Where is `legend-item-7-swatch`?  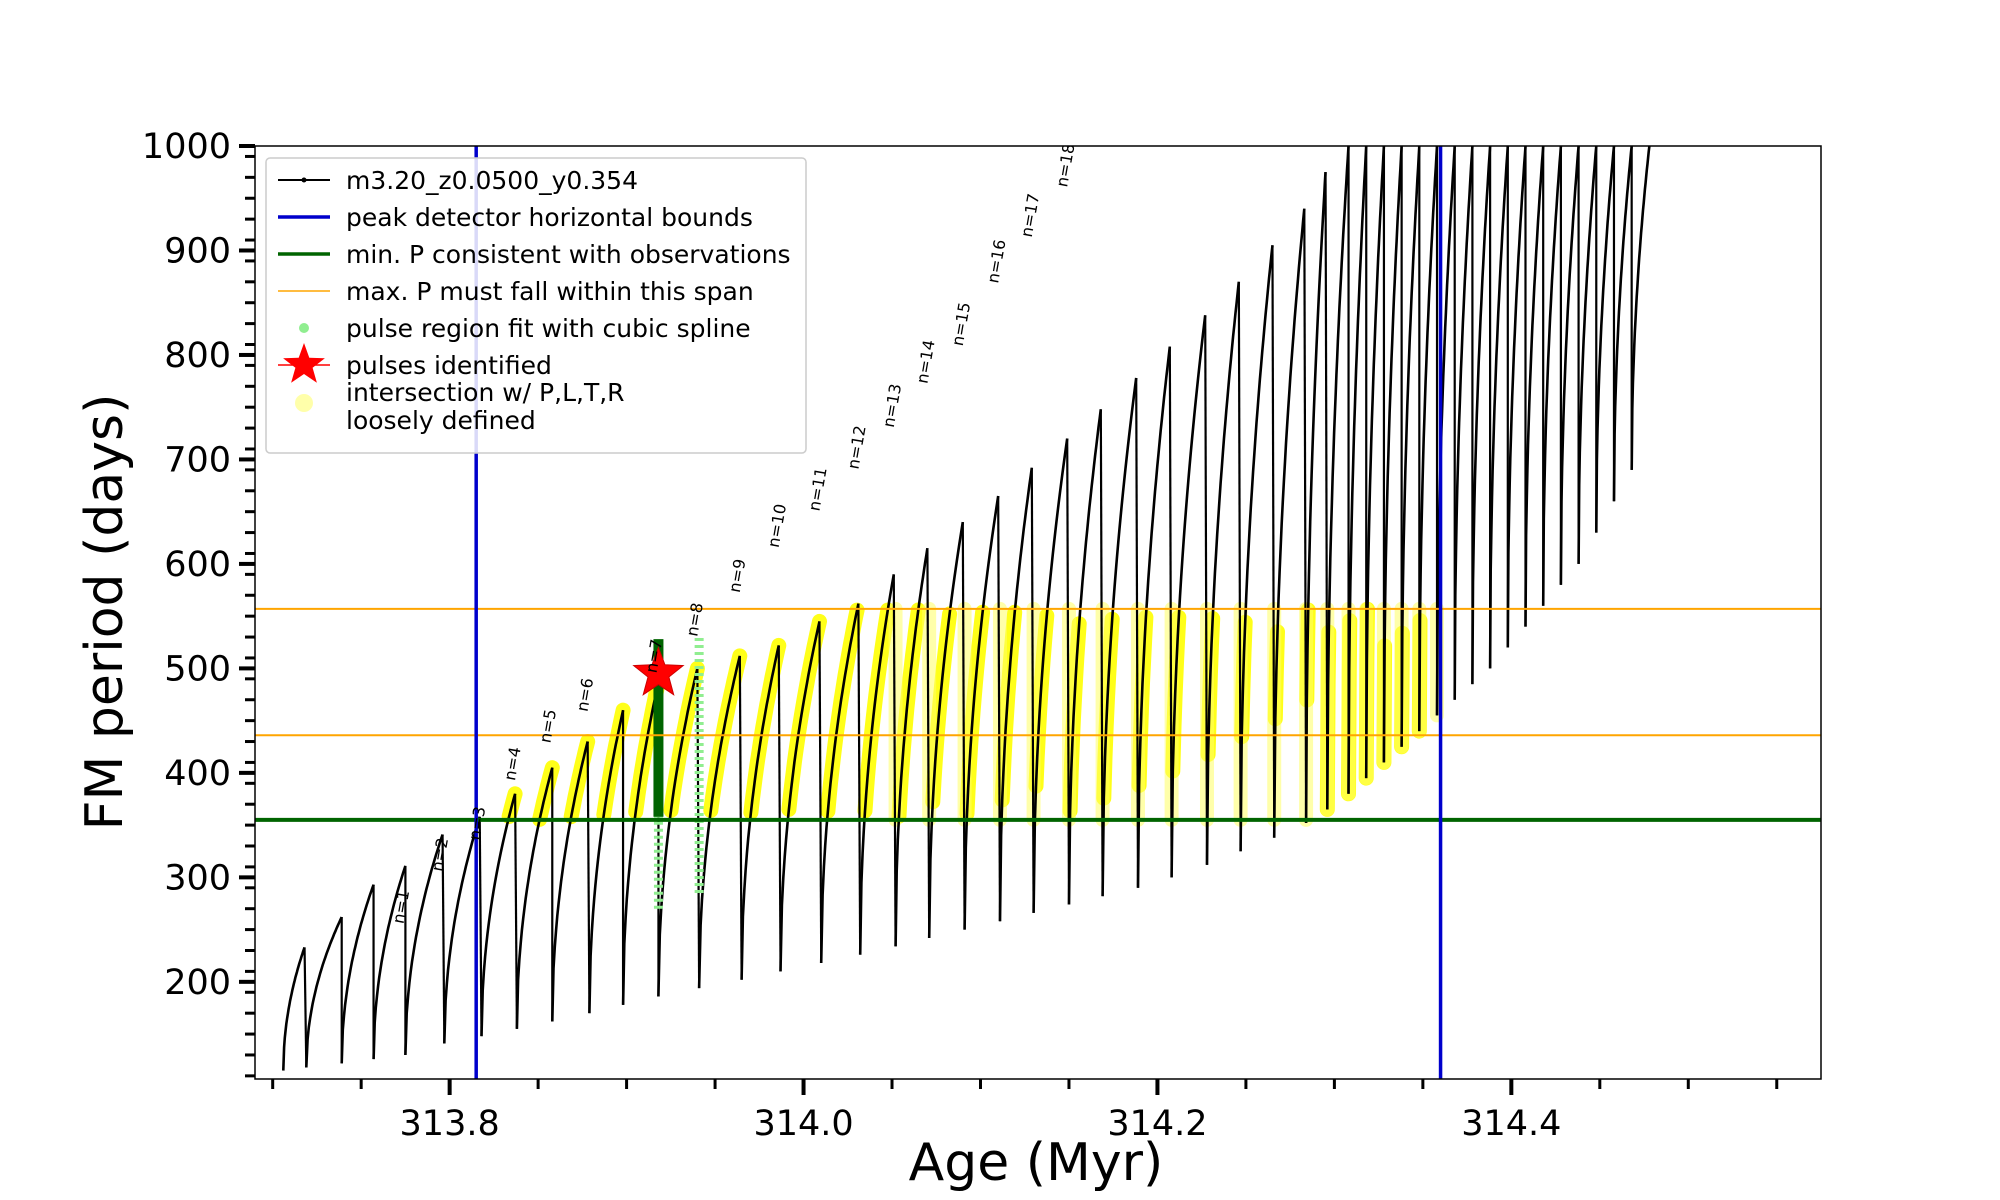 legend-item-7-swatch is located at coordinates (304, 403).